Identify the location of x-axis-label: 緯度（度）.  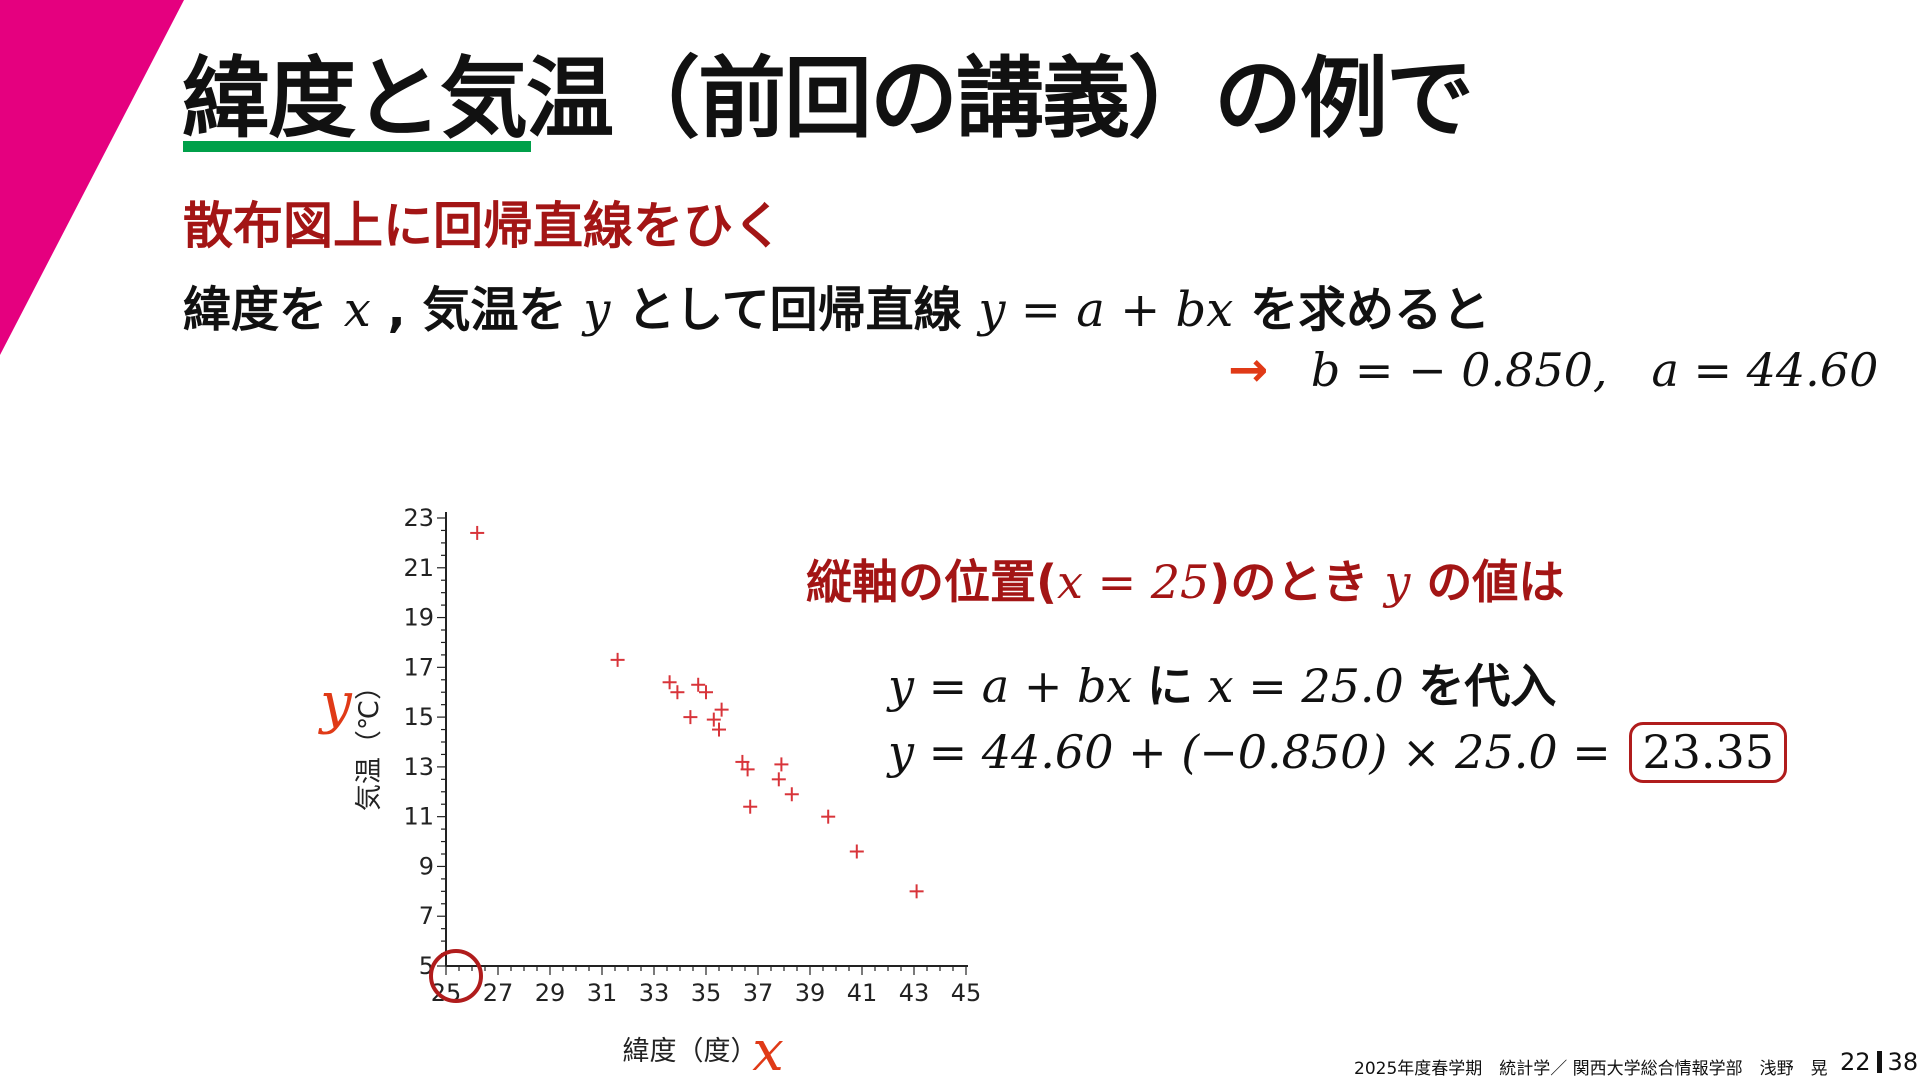
(690, 1051).